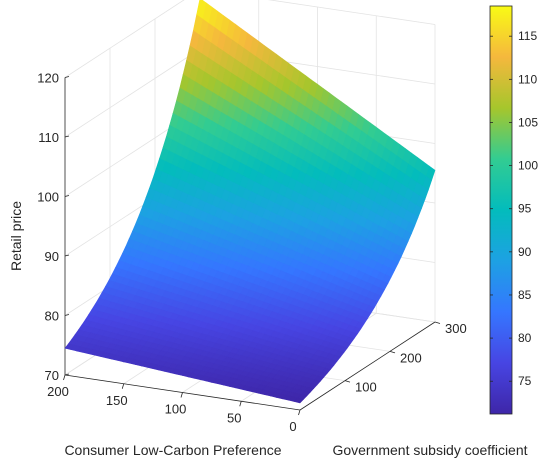 The width and height of the screenshot is (550, 469). I want to click on z-tick-label: 80, so click(52, 316).